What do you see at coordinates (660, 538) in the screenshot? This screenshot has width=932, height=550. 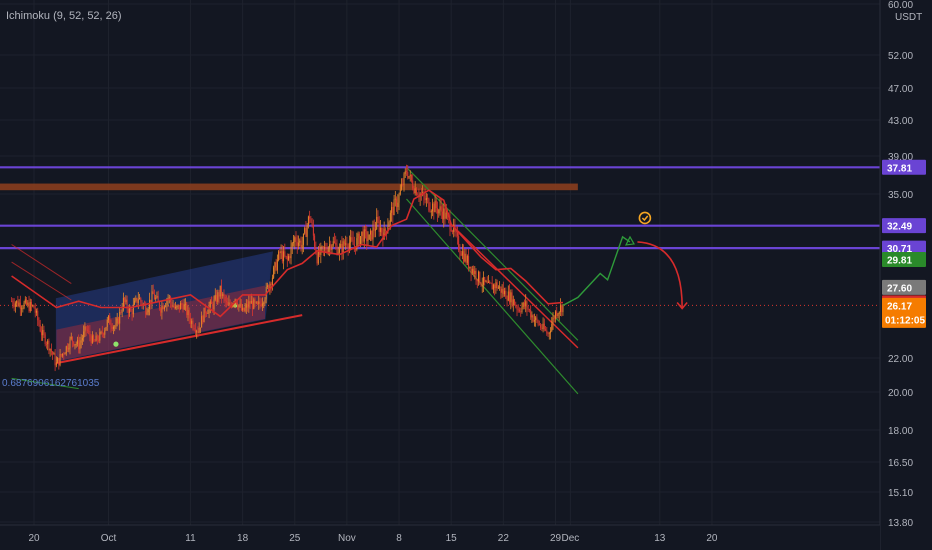 I see `time-tick-label: 13` at bounding box center [660, 538].